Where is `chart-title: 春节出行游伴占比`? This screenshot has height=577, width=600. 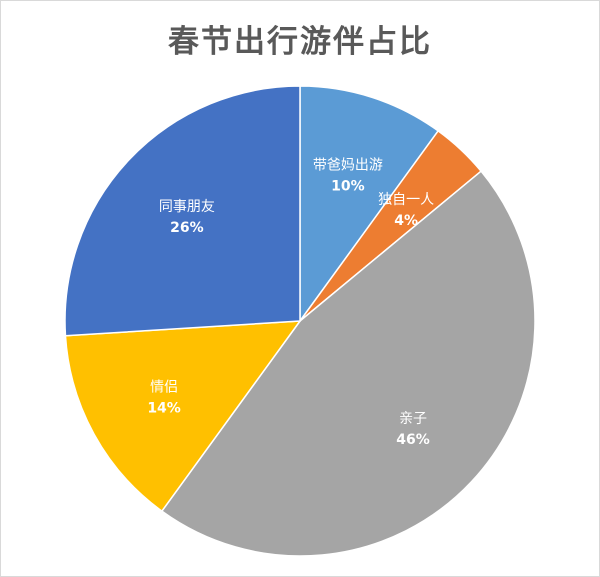
chart-title: 春节出行游伴占比 is located at coordinates (300, 42).